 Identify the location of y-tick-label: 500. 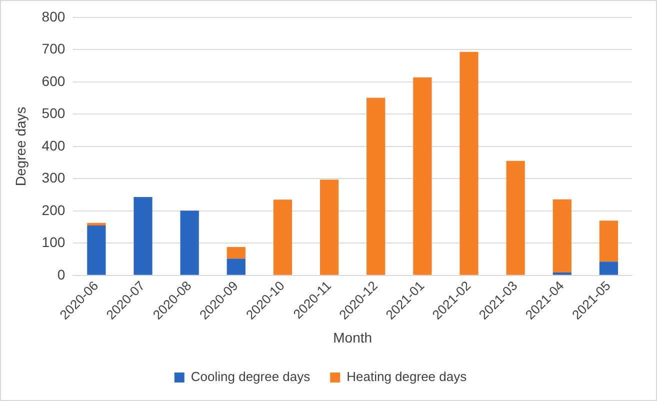
(54, 113).